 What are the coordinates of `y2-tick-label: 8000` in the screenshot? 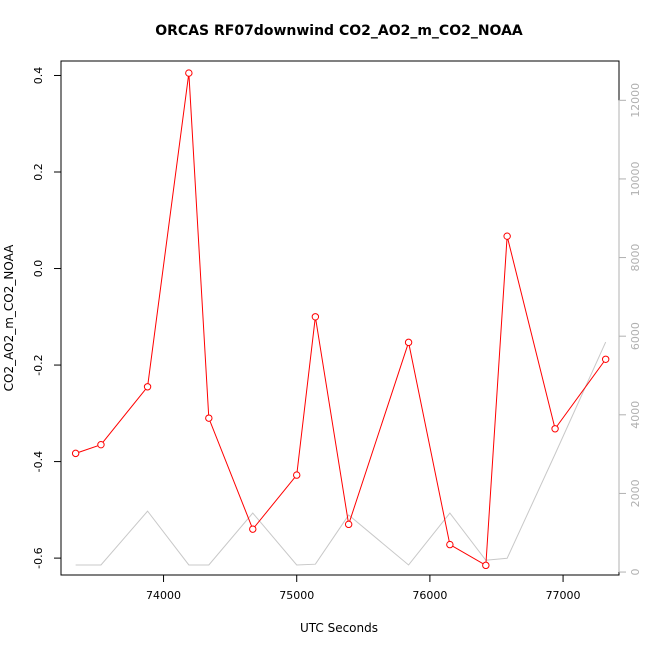 It's located at (635, 258).